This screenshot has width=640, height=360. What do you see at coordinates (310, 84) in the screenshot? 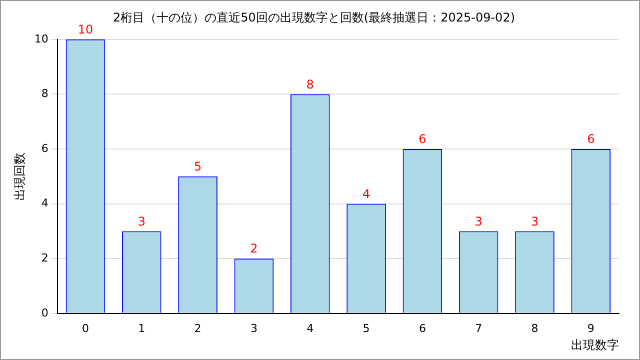
I see `data-label: 8` at bounding box center [310, 84].